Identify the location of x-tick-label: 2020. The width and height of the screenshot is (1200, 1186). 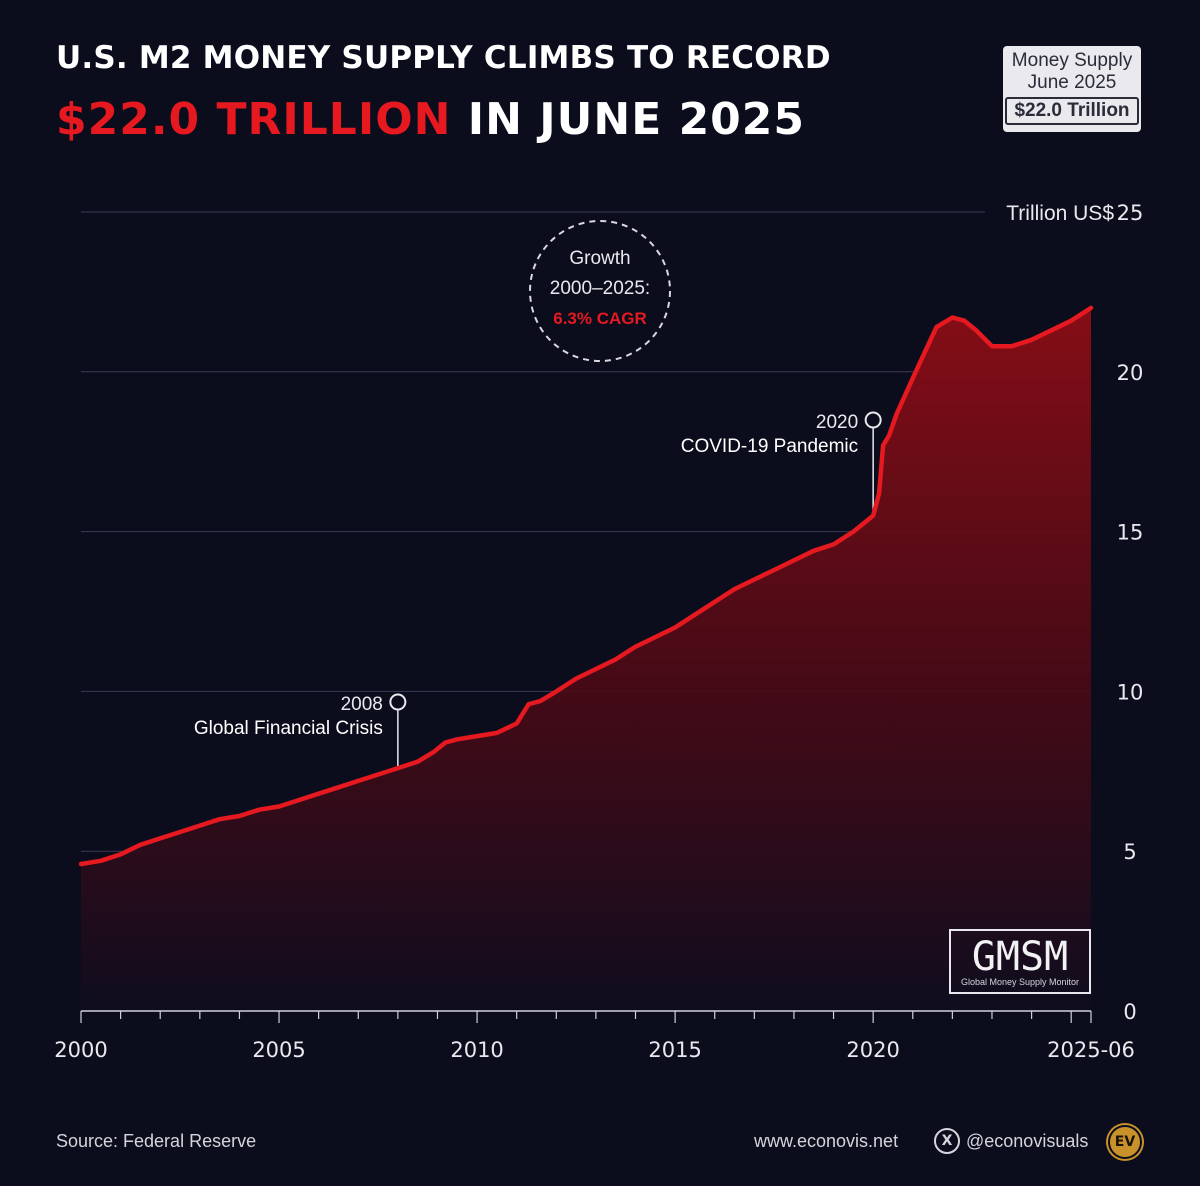
(872, 1050).